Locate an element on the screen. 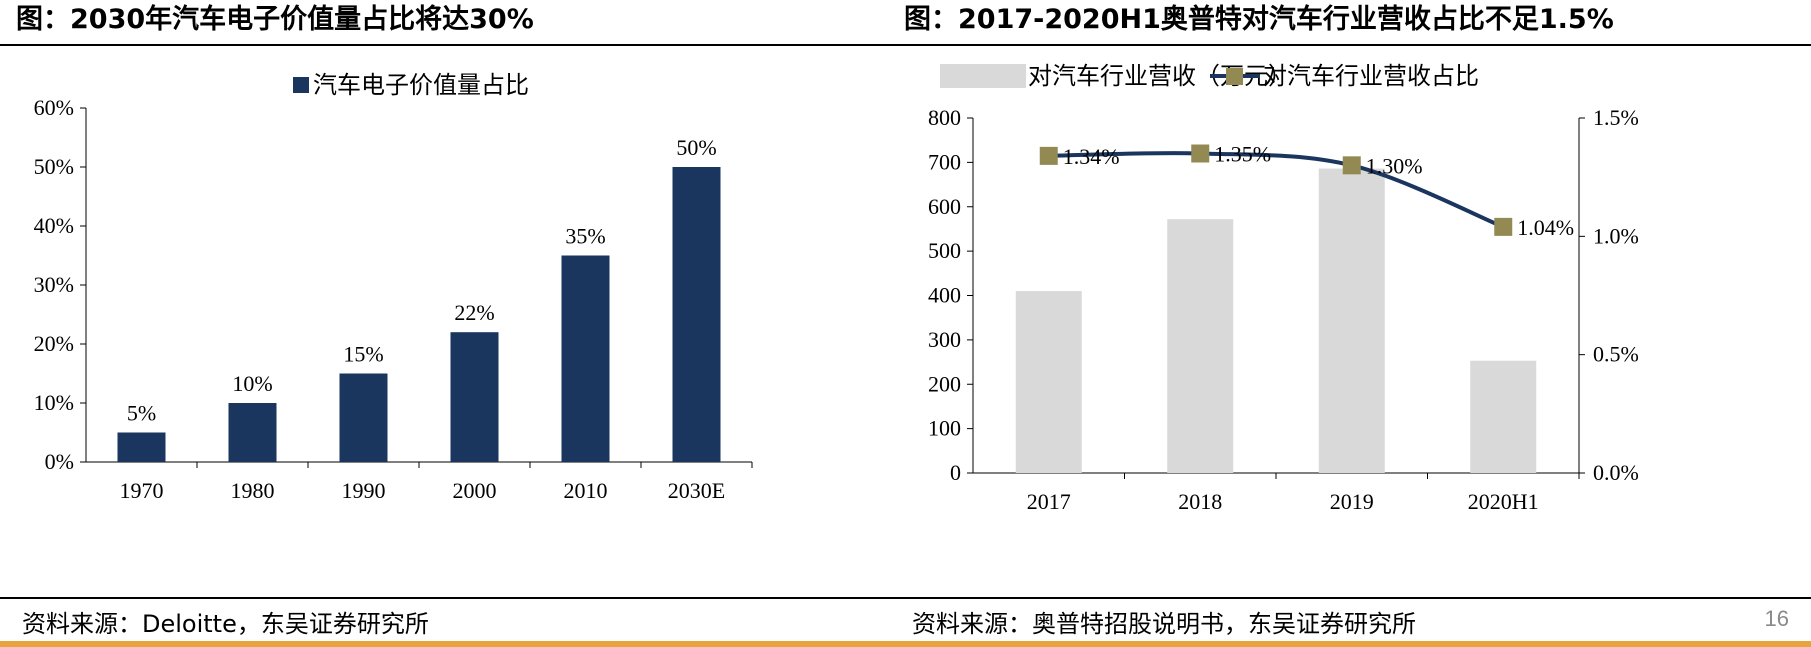  y-tick-label: 700 is located at coordinates (944, 161).